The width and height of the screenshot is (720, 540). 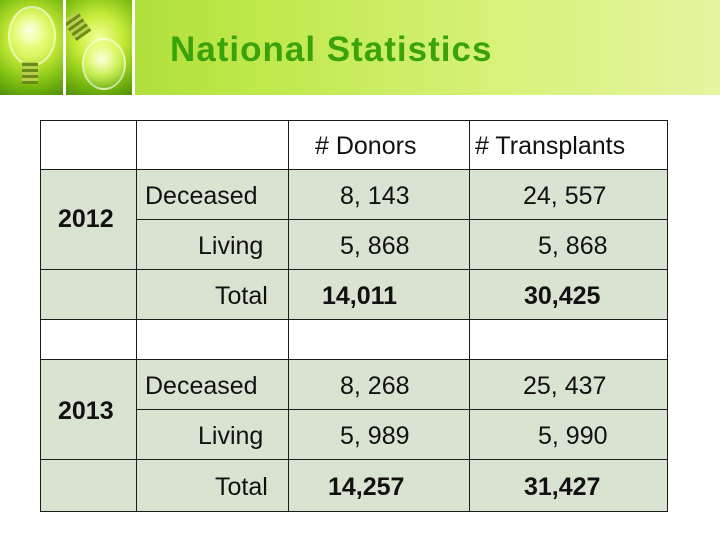 I want to click on lightbulb-photo-left, so click(x=31, y=47).